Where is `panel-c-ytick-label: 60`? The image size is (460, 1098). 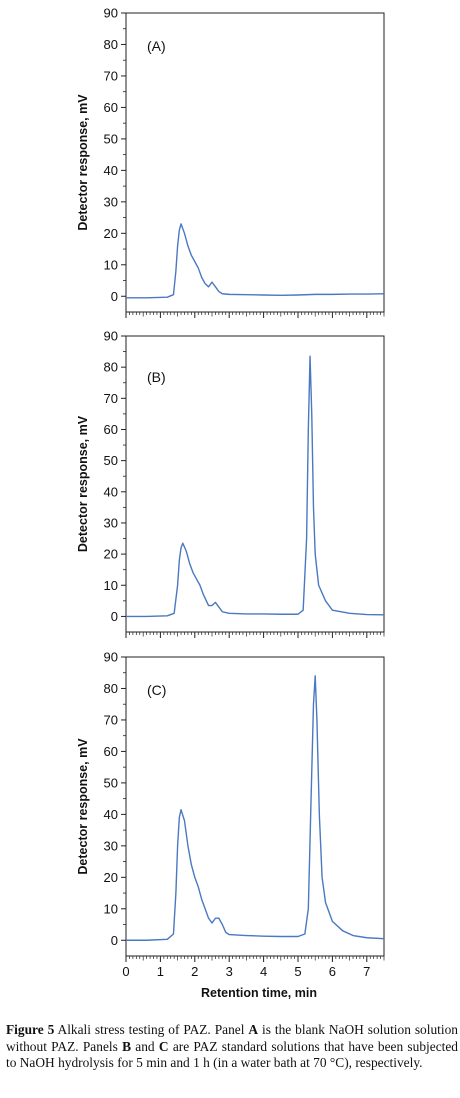 panel-c-ytick-label: 60 is located at coordinates (111, 751).